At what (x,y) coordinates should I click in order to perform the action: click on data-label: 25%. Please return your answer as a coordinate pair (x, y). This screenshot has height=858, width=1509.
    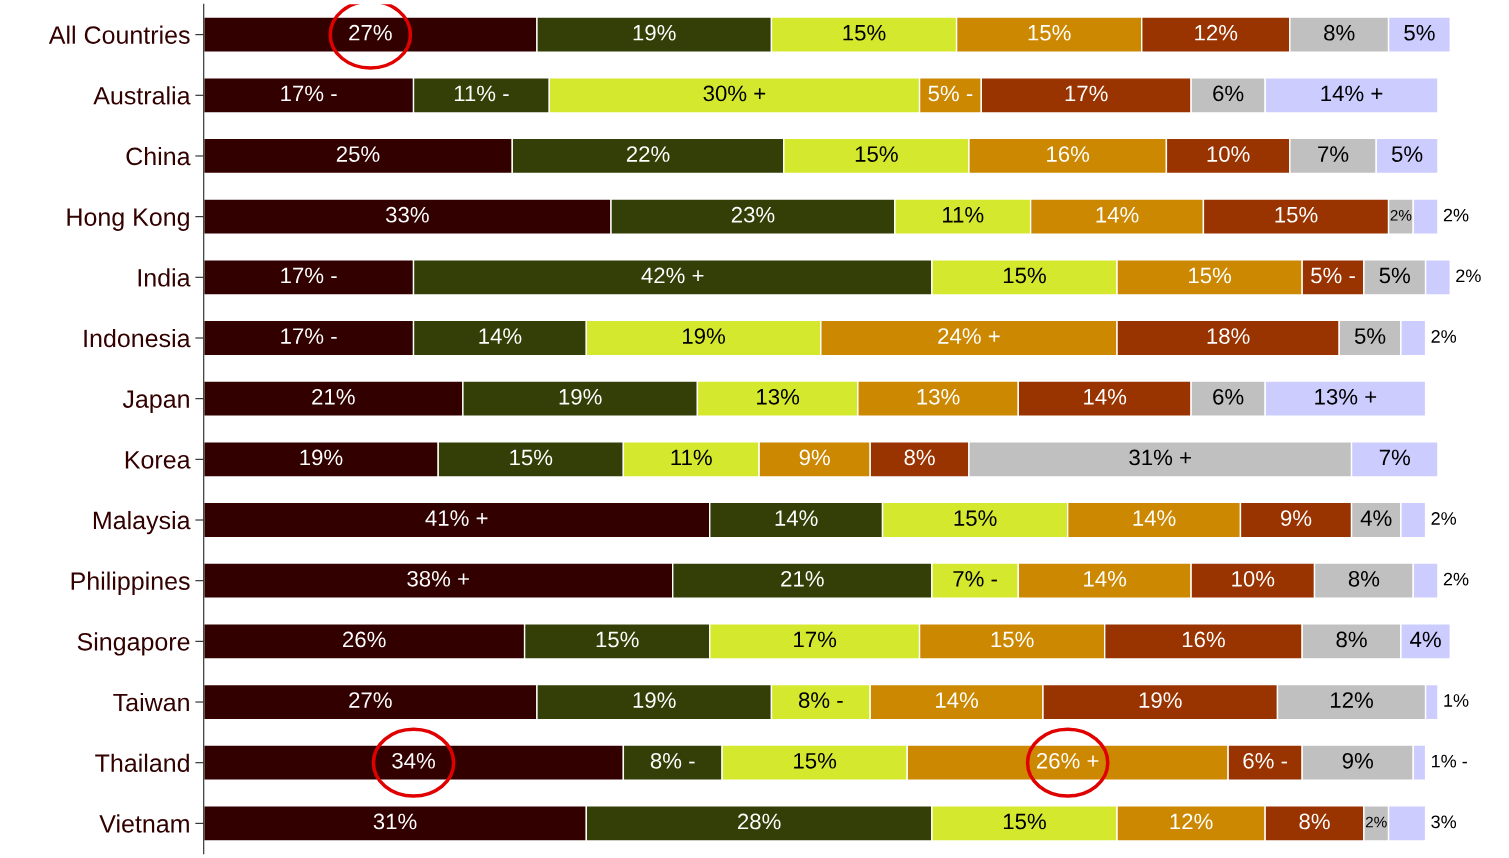
    Looking at the image, I should click on (358, 154).